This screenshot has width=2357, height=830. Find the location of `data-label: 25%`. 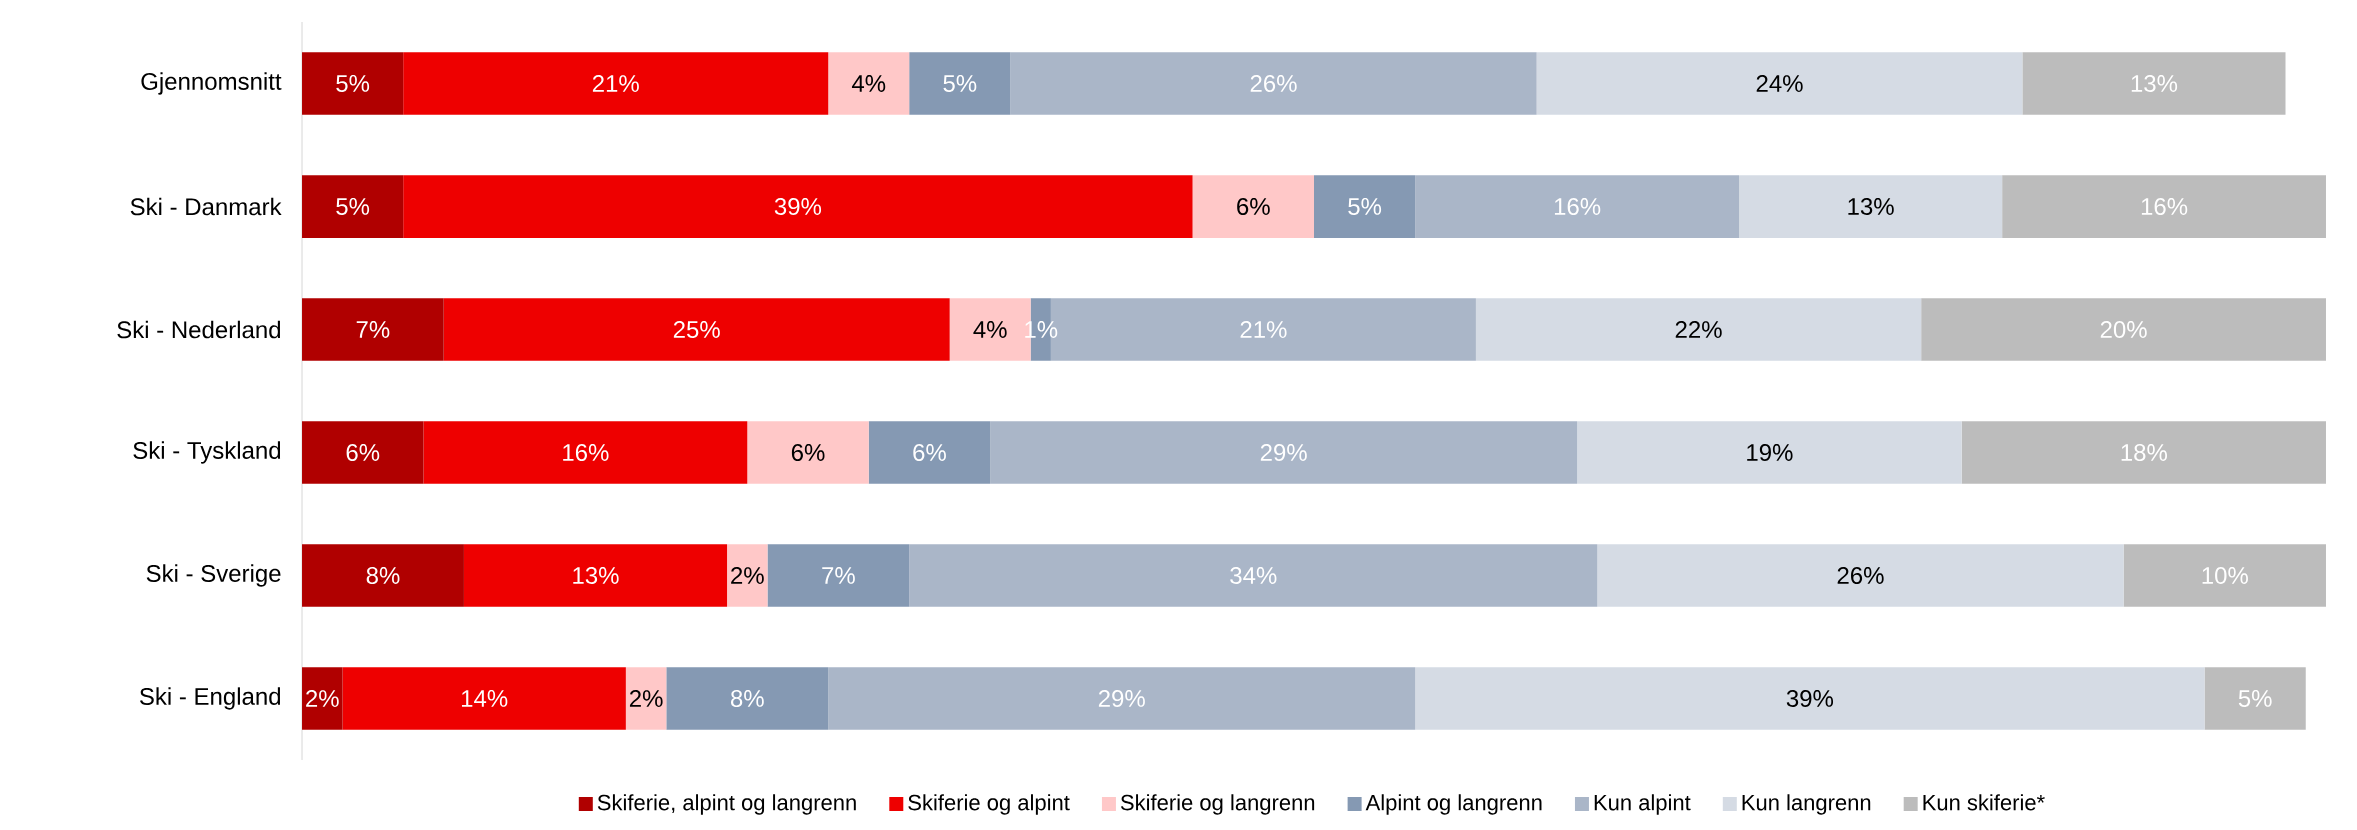

data-label: 25% is located at coordinates (696, 329).